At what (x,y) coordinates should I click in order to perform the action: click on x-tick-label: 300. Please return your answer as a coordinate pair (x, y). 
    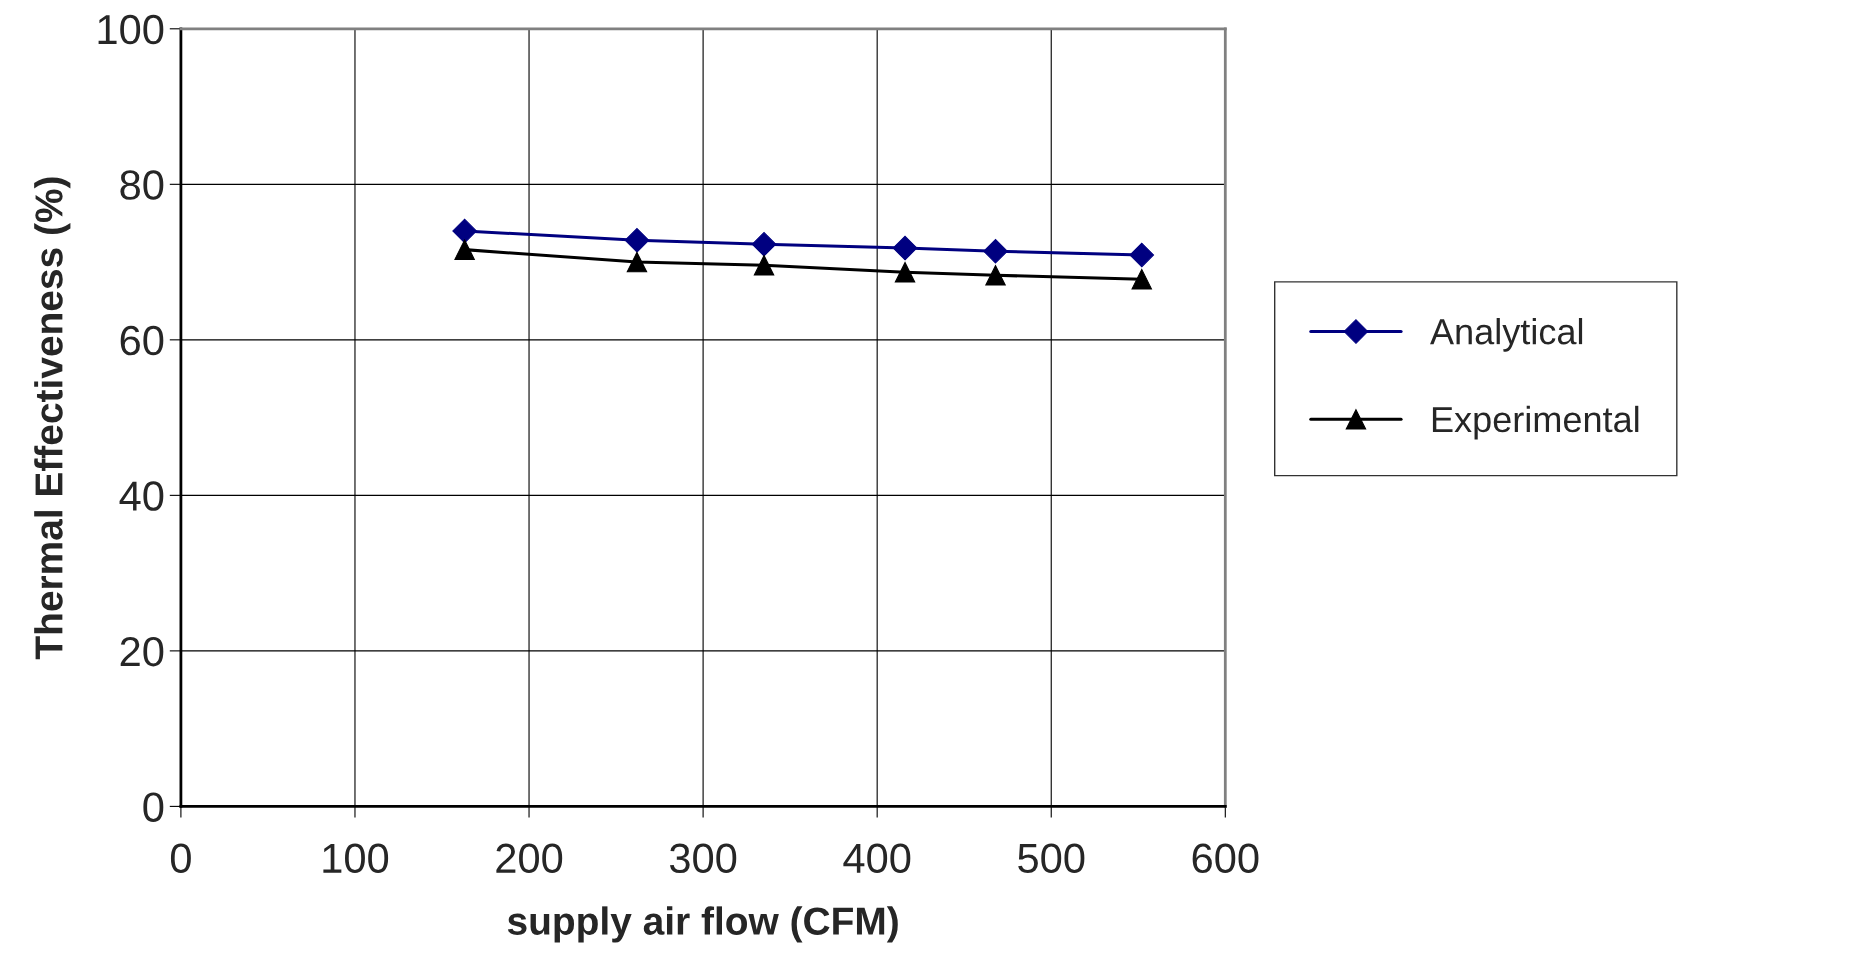
    Looking at the image, I should click on (703, 858).